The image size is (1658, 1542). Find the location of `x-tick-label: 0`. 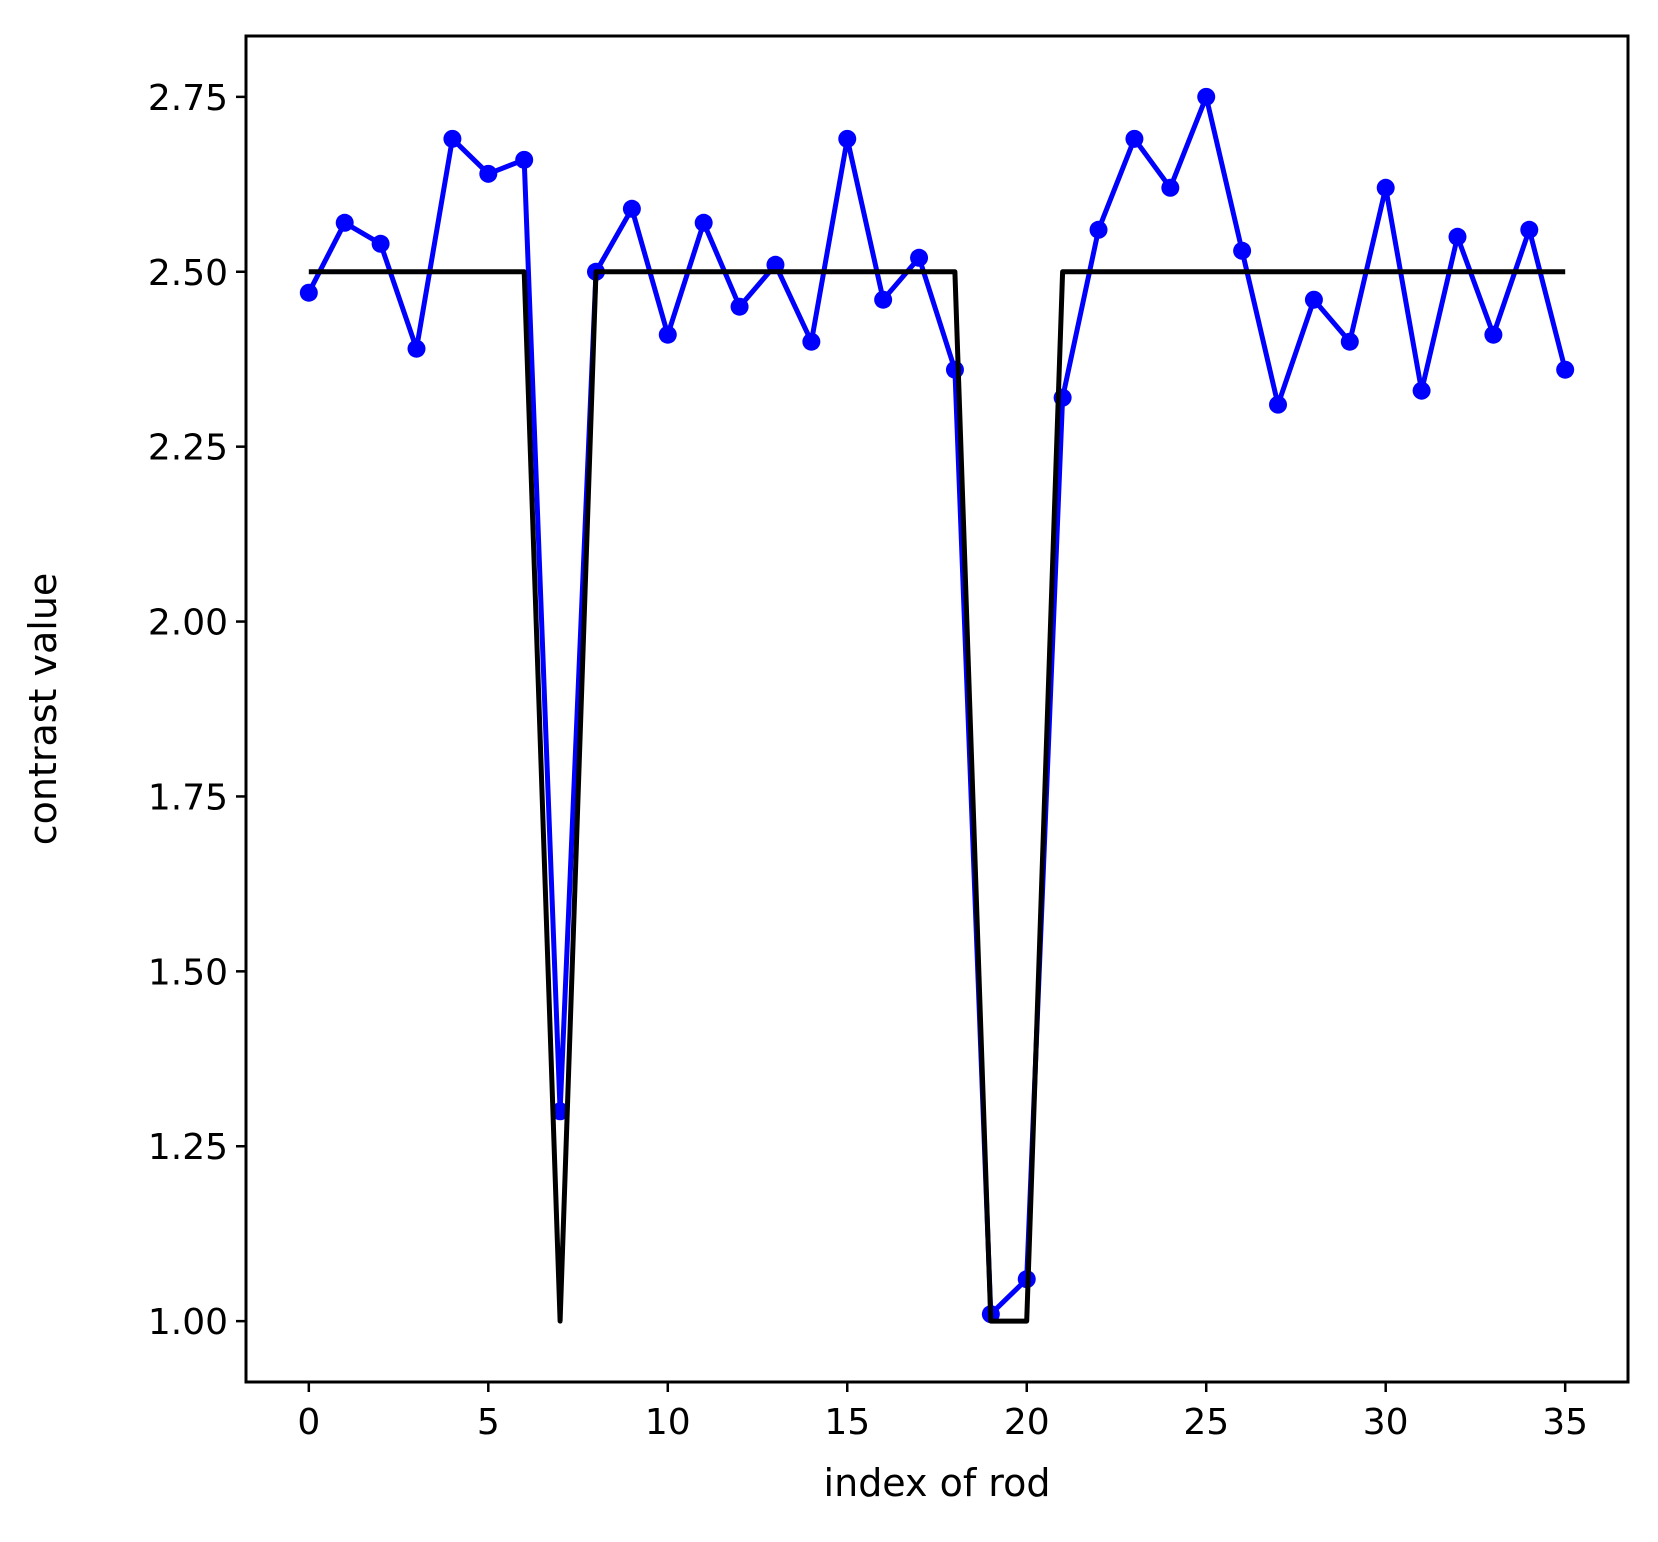

x-tick-label: 0 is located at coordinates (308, 1422).